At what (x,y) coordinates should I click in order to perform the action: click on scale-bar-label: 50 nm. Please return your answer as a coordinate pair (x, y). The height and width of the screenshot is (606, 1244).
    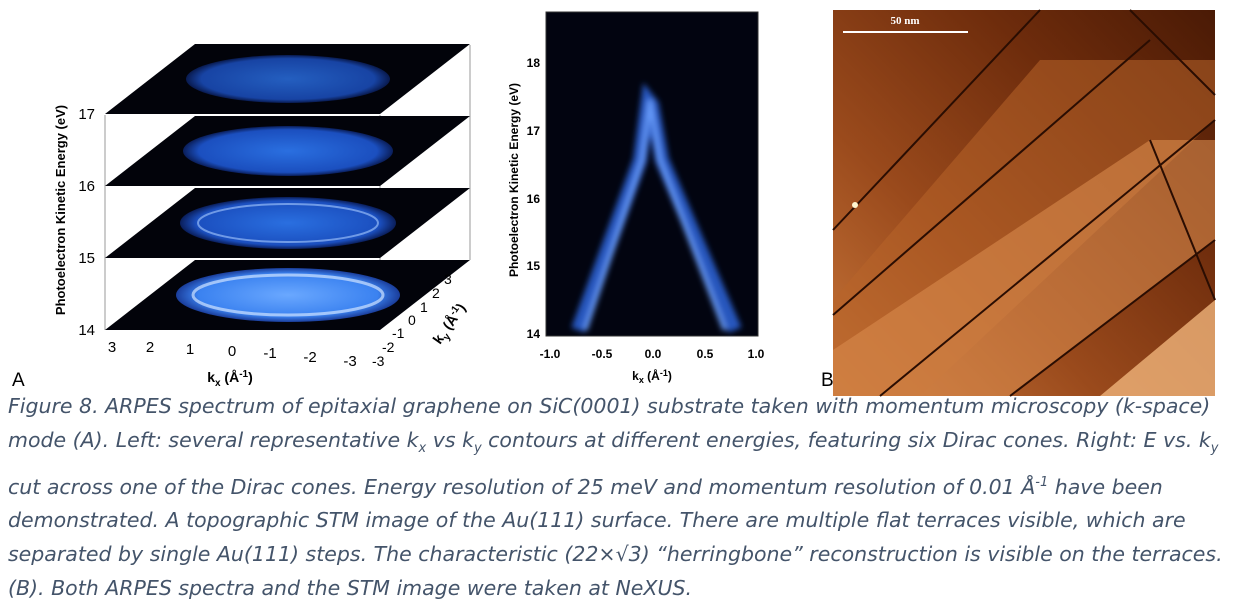
    Looking at the image, I should click on (904, 21).